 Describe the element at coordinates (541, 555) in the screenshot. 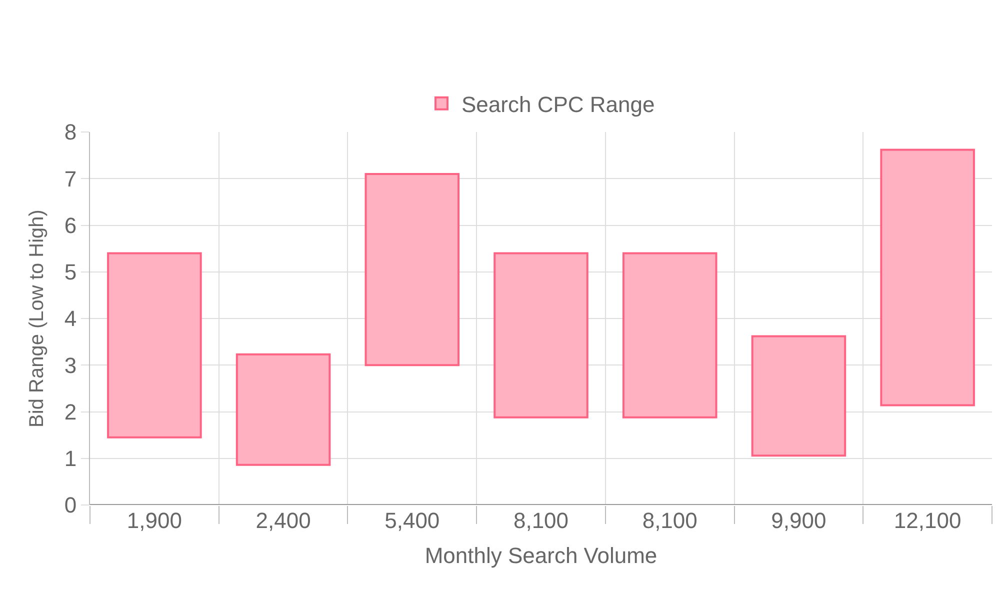

I see `x-axis-title: Monthly Search Volume` at that location.